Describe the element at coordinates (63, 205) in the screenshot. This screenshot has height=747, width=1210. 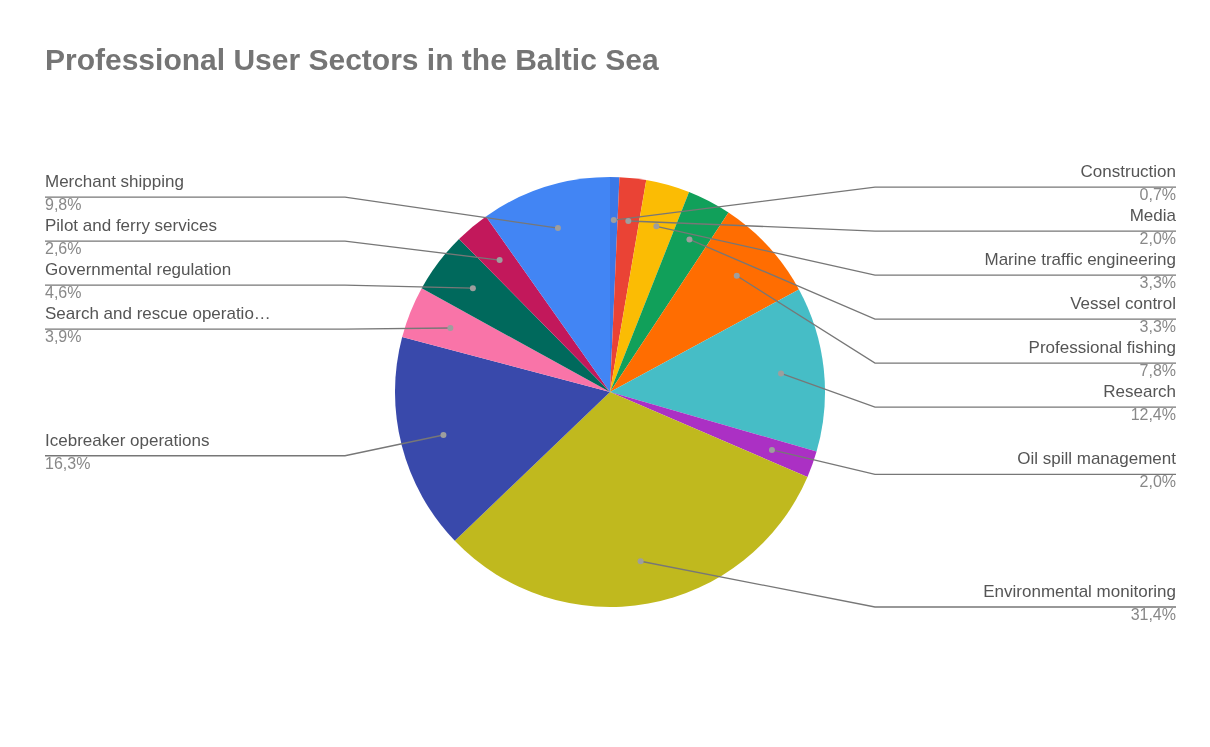
I see `data-label: 9,8%` at that location.